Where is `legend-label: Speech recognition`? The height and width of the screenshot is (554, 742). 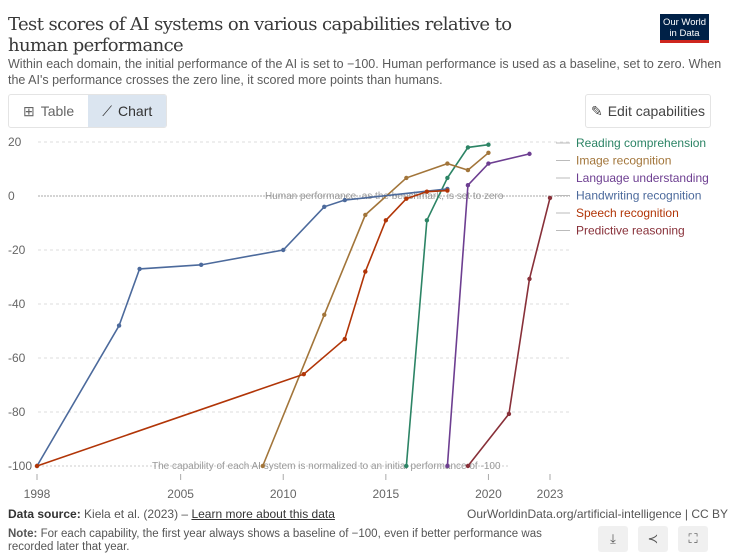 legend-label: Speech recognition is located at coordinates (627, 213).